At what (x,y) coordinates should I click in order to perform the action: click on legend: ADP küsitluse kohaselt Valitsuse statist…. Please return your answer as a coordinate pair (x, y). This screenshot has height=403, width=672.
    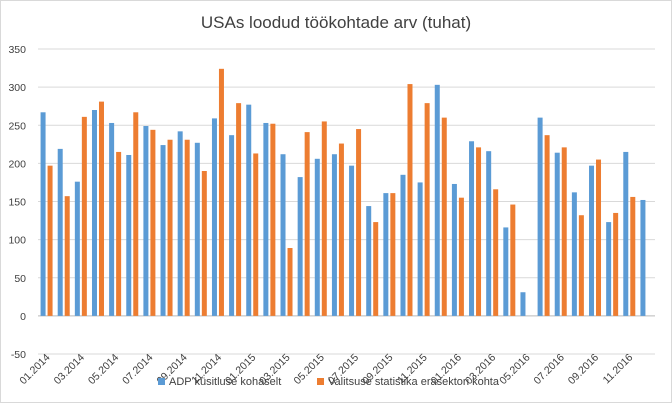
    Looking at the image, I should click on (329, 382).